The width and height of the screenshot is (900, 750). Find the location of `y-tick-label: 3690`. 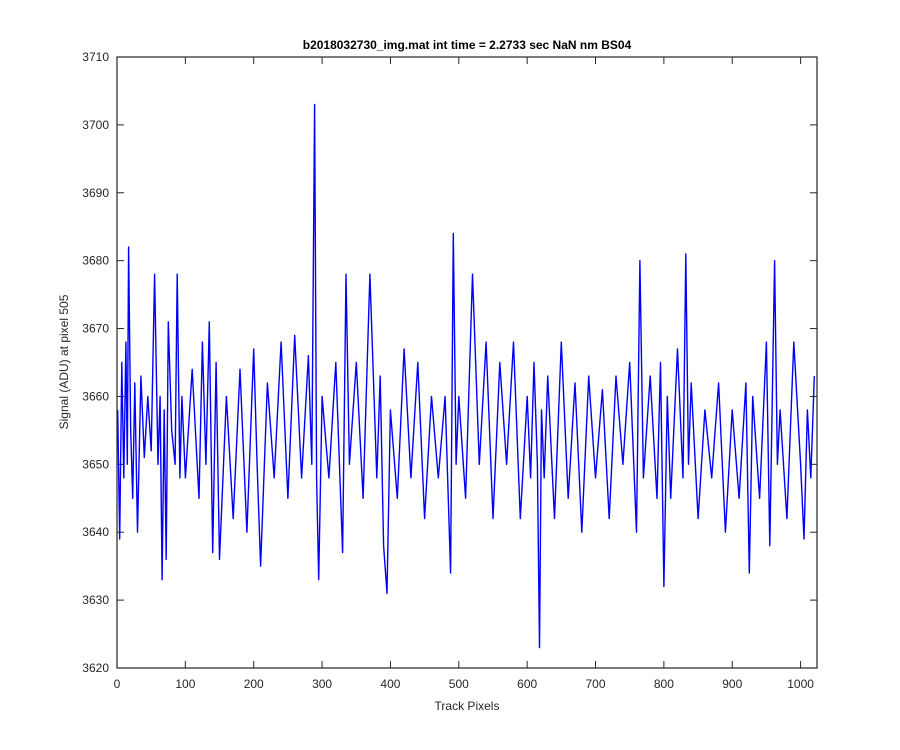

y-tick-label: 3690 is located at coordinates (95, 193).